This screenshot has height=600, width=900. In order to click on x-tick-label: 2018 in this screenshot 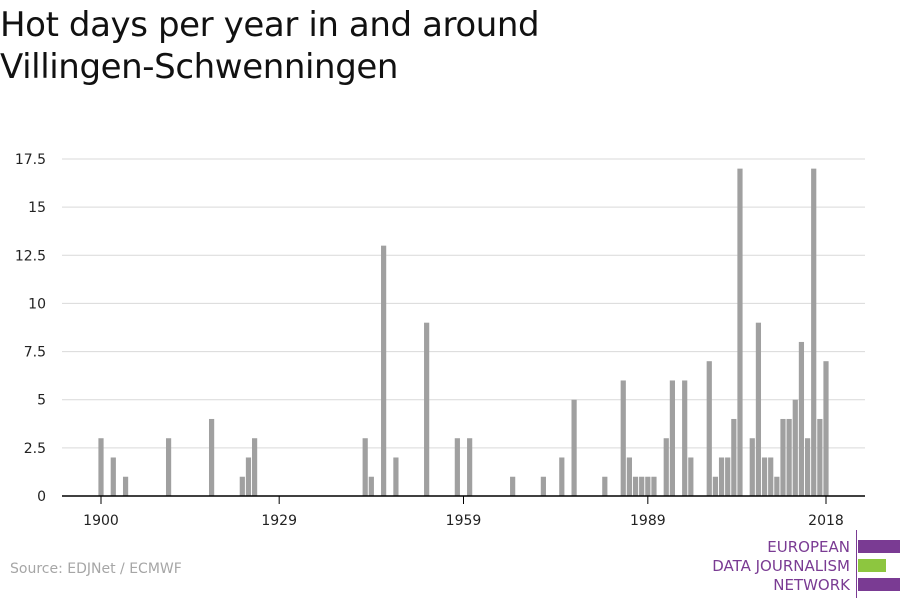, I will do `click(826, 521)`.